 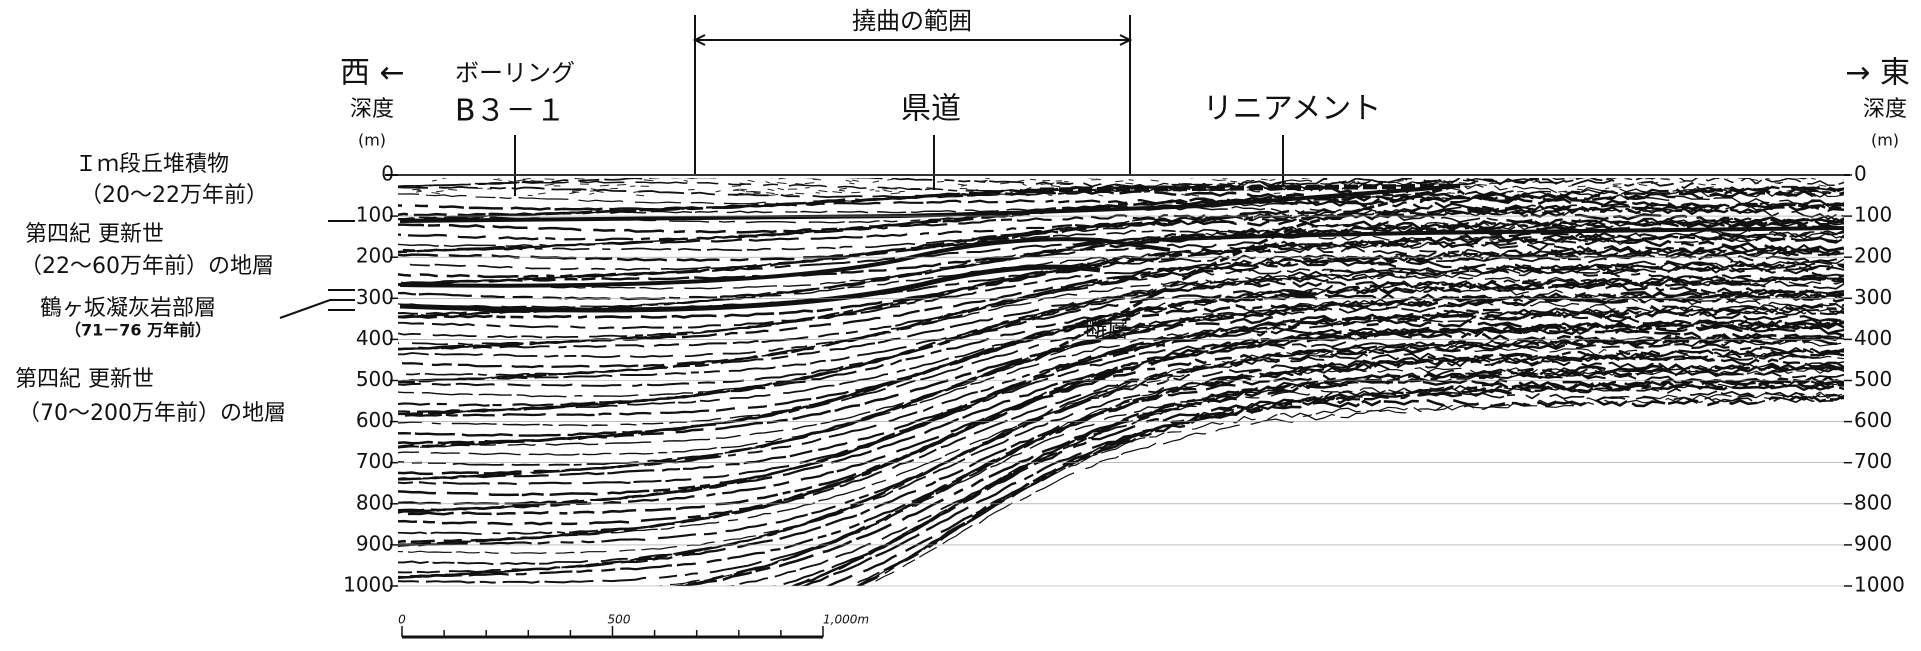 What do you see at coordinates (84, 379) in the screenshot?
I see `stratum-name: 第四紀 更新世` at bounding box center [84, 379].